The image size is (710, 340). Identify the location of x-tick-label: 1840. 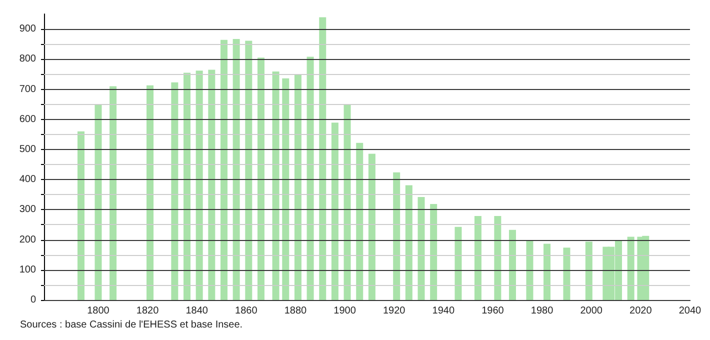
(197, 311).